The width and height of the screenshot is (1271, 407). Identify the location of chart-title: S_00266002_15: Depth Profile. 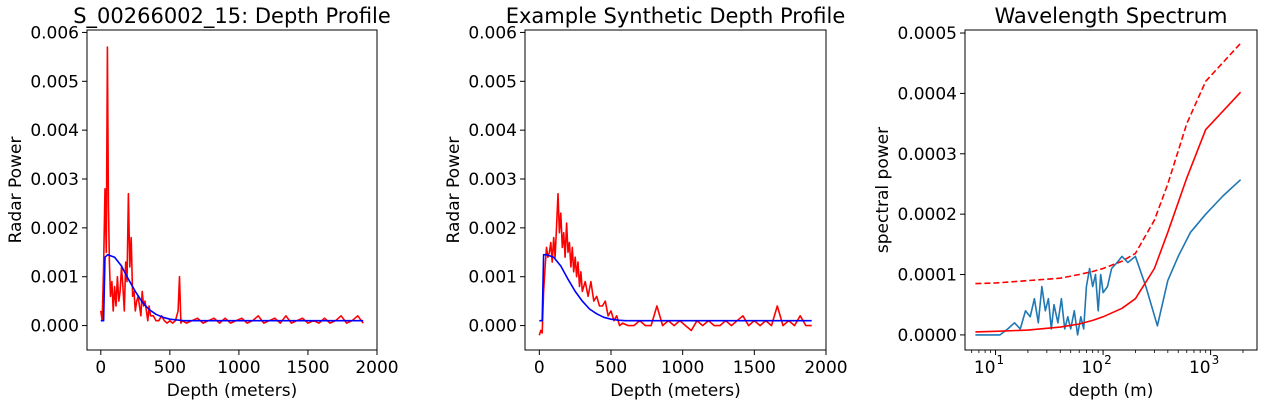
(232, 16).